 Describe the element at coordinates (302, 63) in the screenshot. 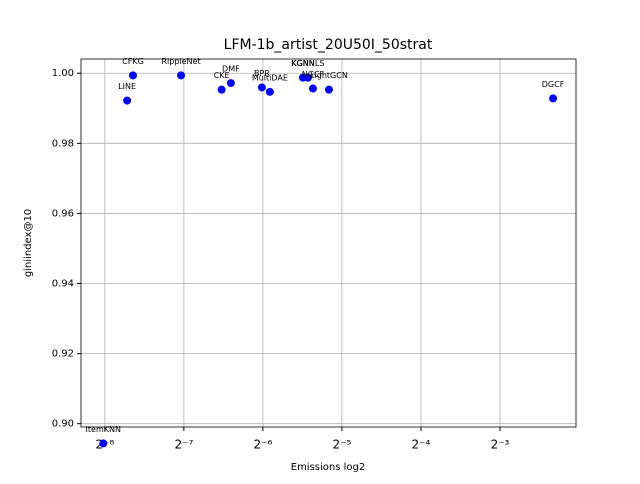

I see `point-label: KGNN` at that location.